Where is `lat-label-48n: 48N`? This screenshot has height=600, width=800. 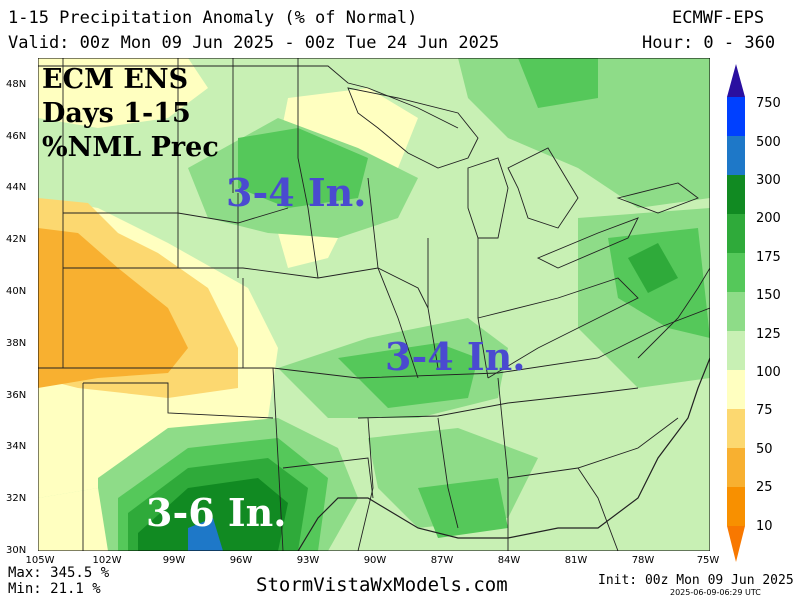
lat-label-48n: 48N is located at coordinates (16, 84).